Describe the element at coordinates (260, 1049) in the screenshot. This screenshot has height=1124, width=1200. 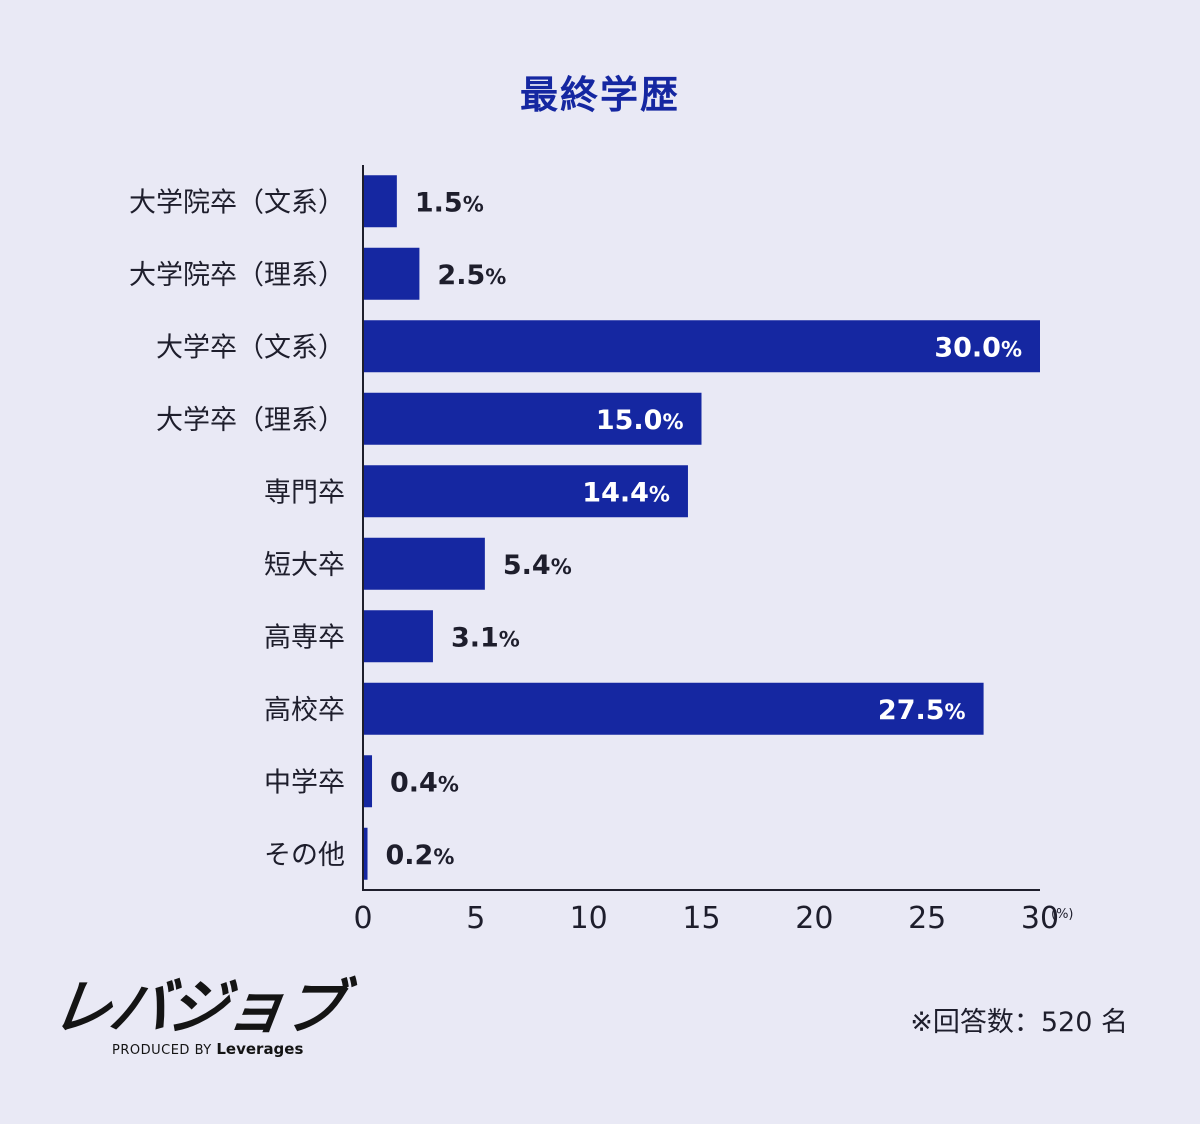
I see `logo-tagline-brand: Leverages` at that location.